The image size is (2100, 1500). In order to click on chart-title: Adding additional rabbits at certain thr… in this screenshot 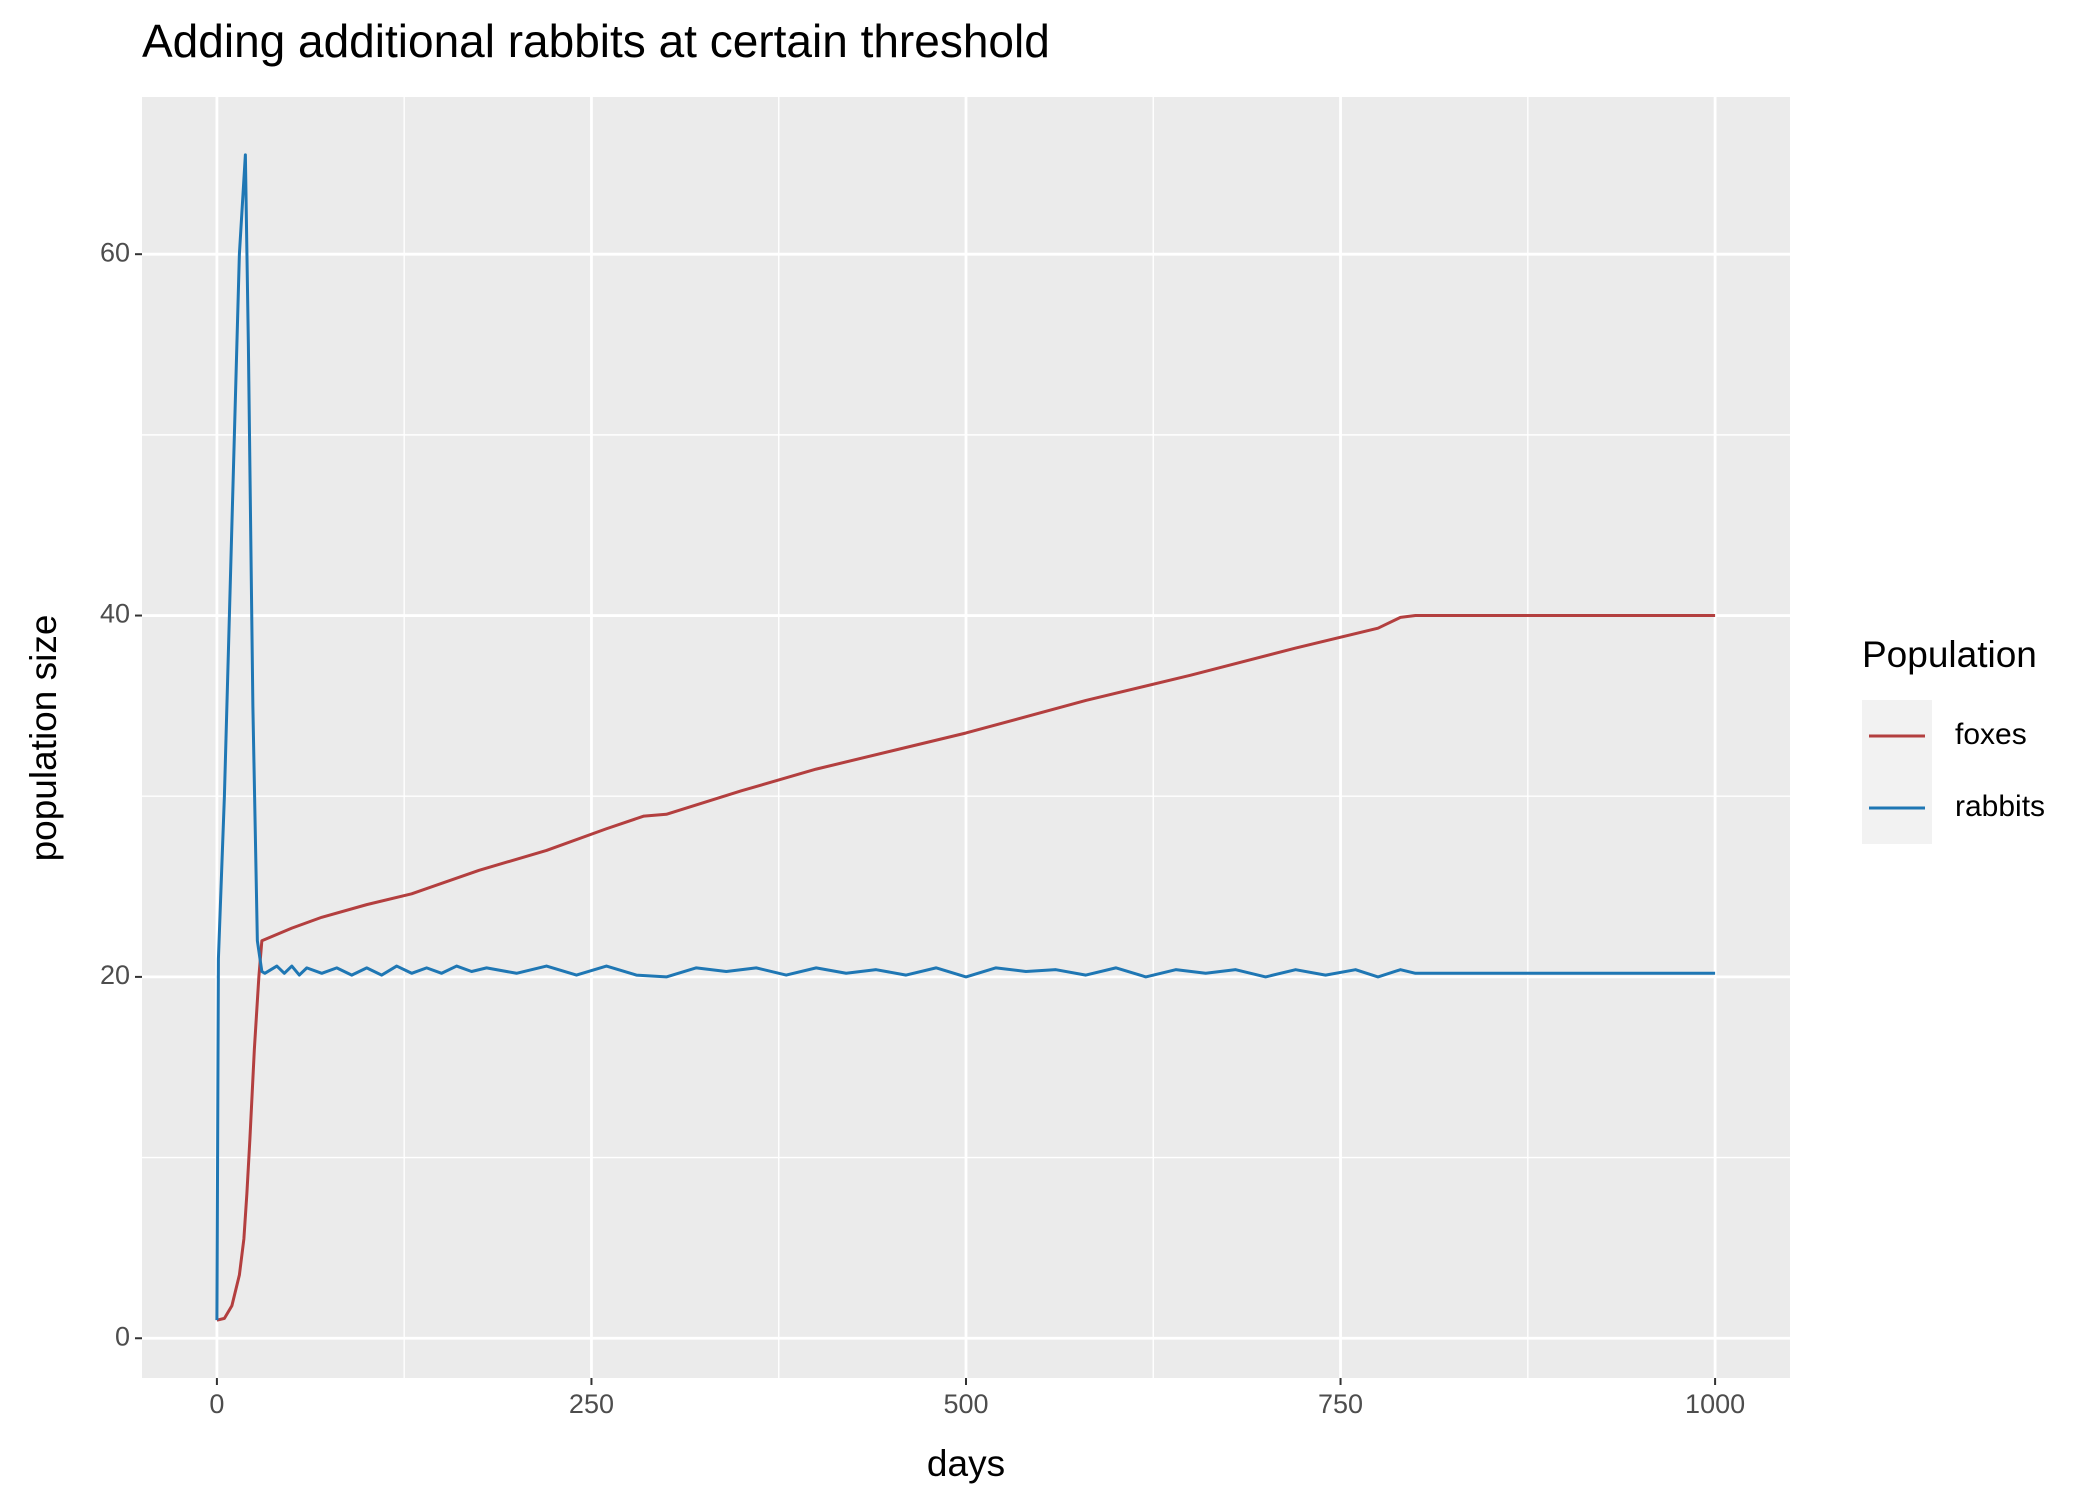, I will do `click(596, 41)`.